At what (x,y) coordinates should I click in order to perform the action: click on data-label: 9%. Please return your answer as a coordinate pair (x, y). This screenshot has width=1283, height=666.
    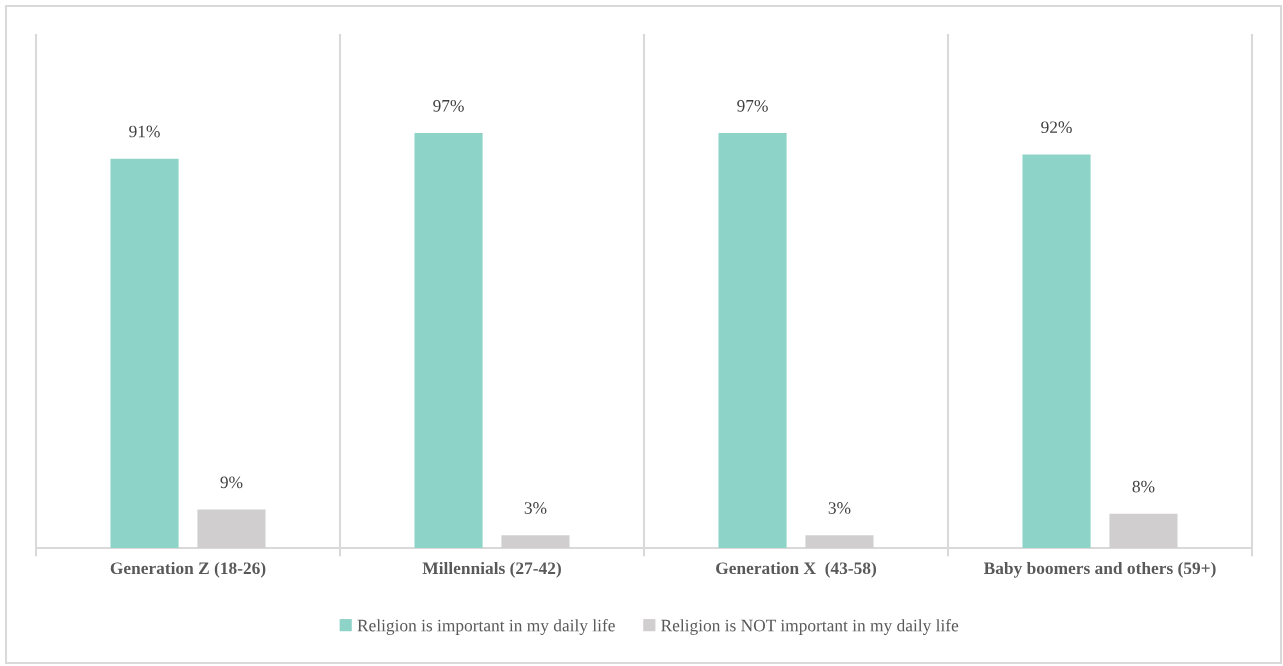
    Looking at the image, I should click on (231, 482).